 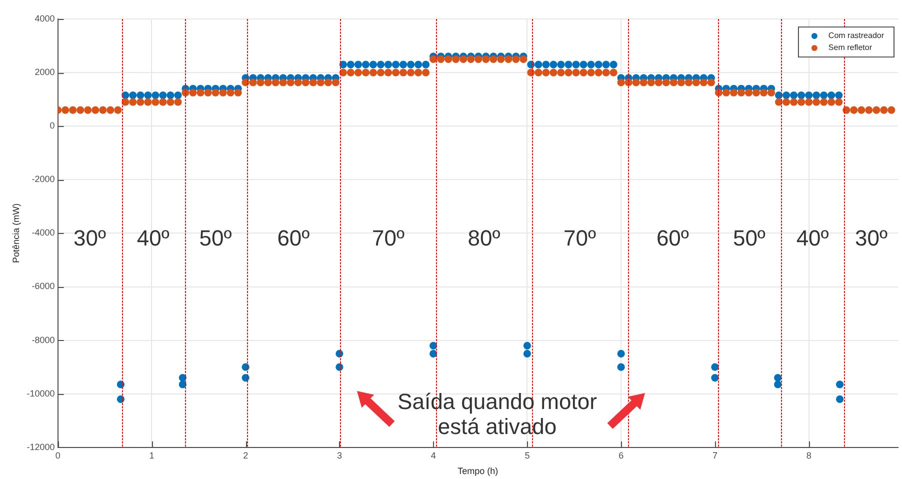 What do you see at coordinates (43, 286) in the screenshot?
I see `y-tick-label: -6000` at bounding box center [43, 286].